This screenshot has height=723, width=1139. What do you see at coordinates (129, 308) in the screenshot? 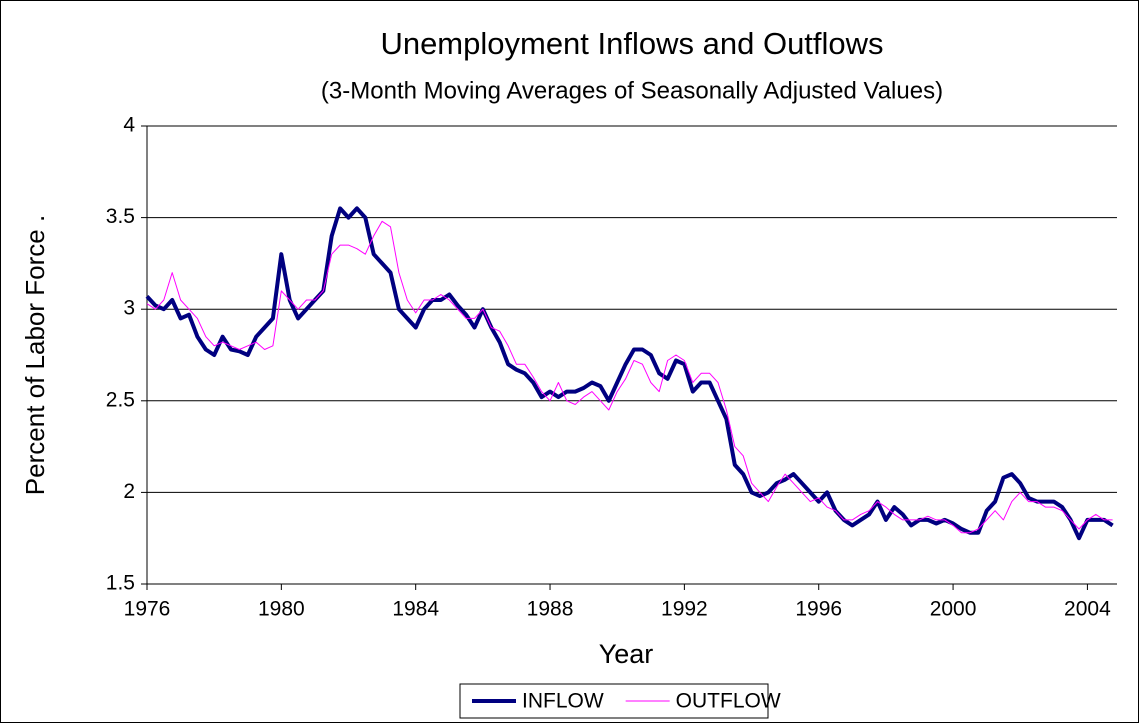
I see `y-tick-label: 3` at bounding box center [129, 308].